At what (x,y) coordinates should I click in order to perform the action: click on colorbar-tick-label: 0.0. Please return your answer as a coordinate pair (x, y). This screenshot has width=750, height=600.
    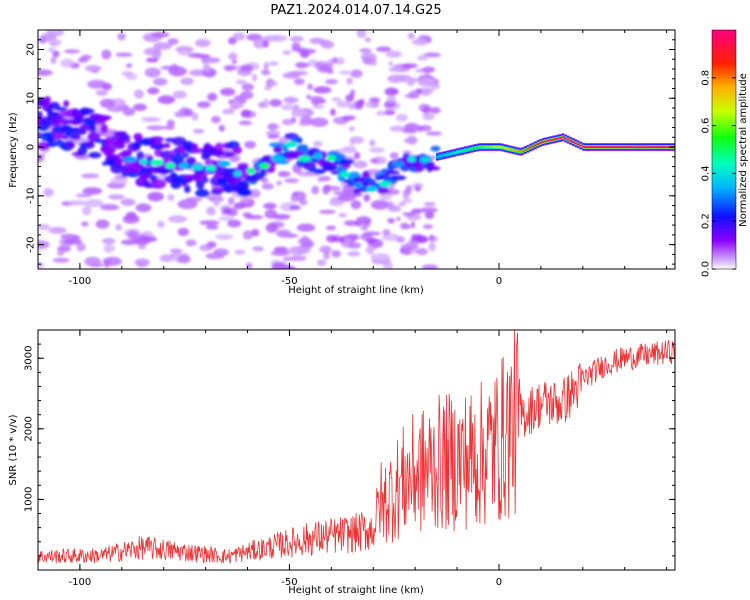
    Looking at the image, I should click on (706, 269).